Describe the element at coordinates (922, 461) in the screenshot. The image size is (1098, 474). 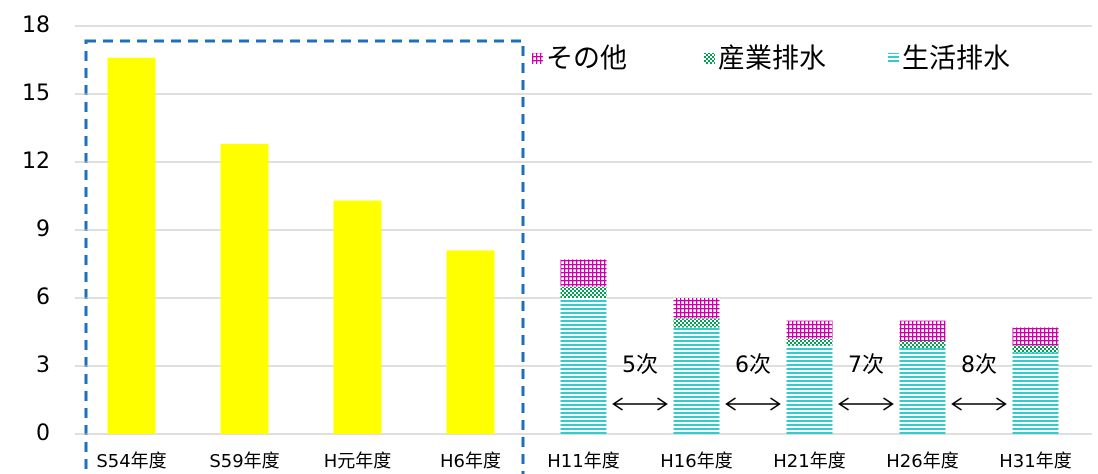
I see `x-tick-label: H26年度` at that location.